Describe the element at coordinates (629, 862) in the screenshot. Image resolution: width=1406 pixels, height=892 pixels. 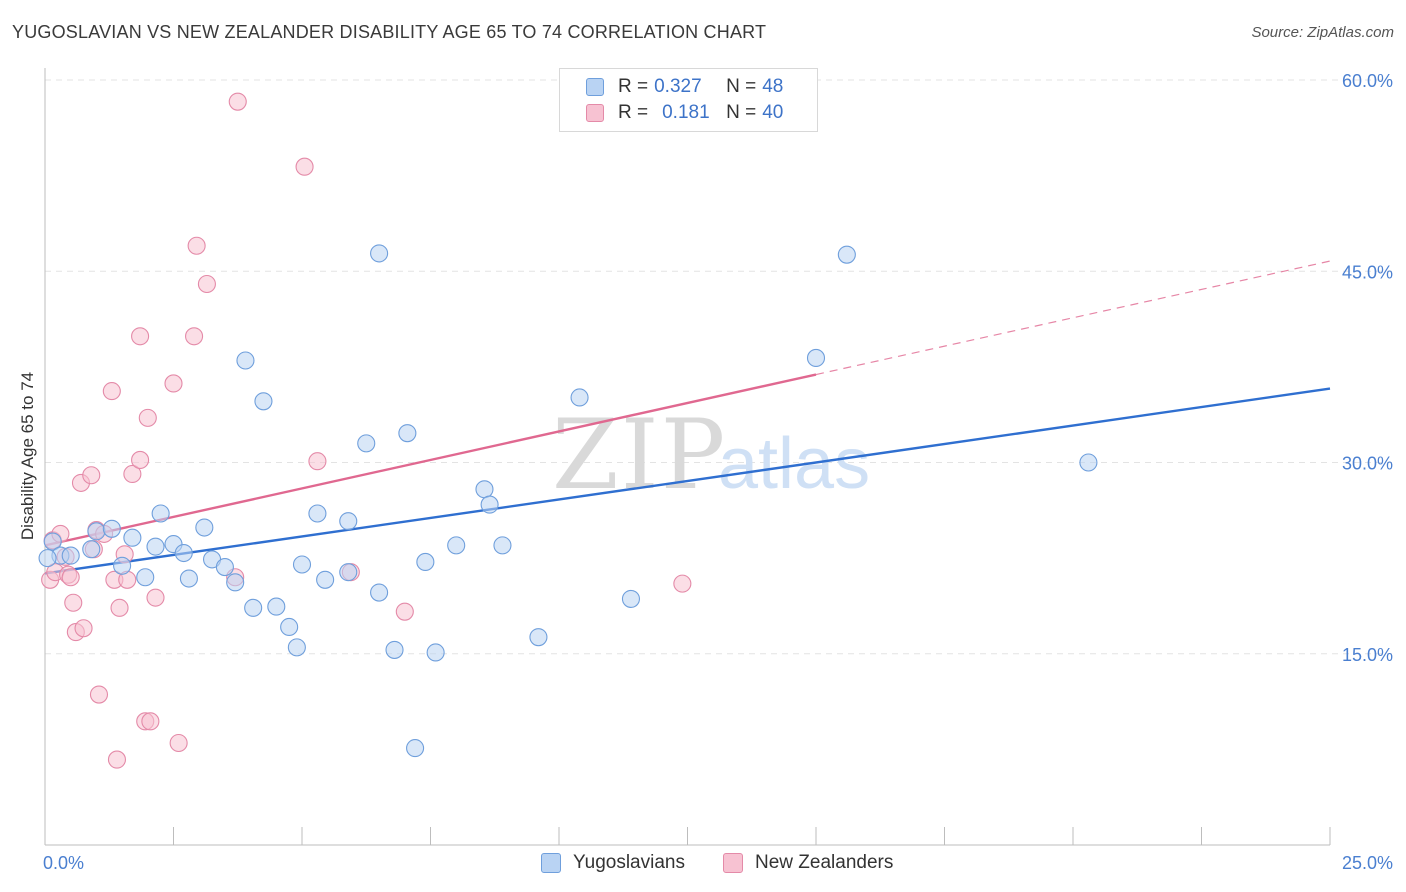
I see `legend-label-yugoslavians: Yugoslavians` at that location.